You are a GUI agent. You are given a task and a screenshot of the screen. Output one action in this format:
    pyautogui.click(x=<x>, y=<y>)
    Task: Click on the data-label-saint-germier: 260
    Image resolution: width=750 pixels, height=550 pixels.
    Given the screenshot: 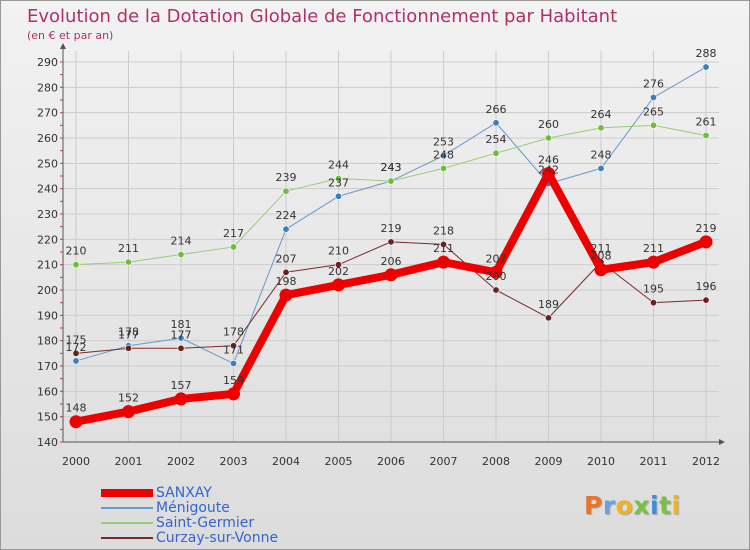 What is the action you would take?
    pyautogui.click(x=548, y=124)
    